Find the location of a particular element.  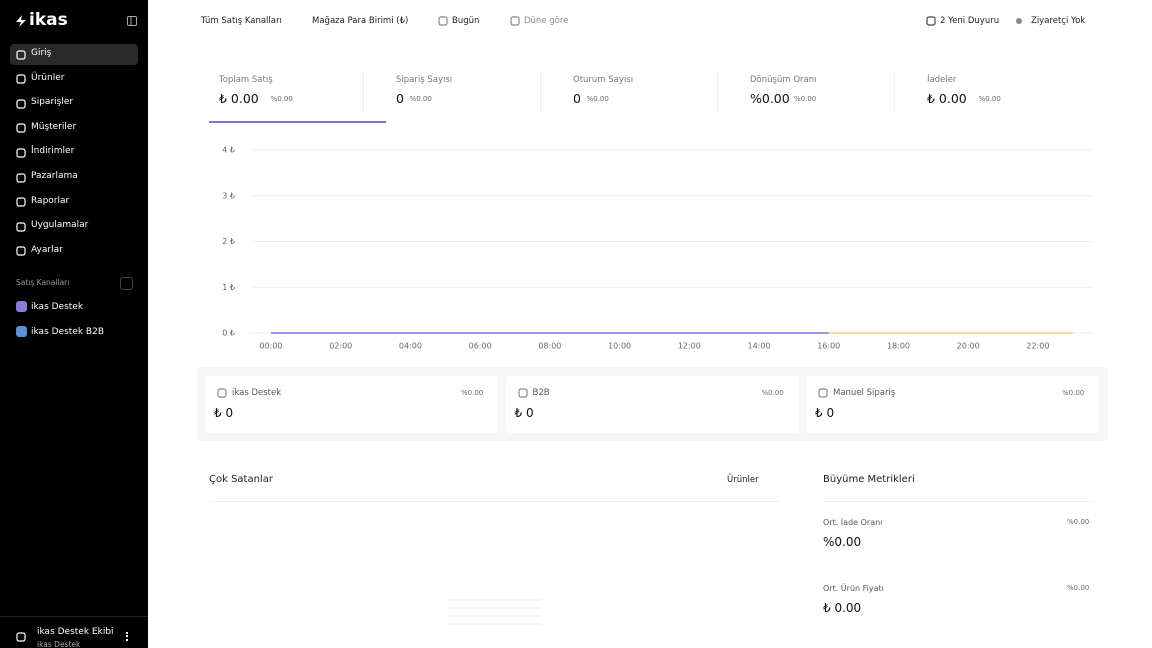

metric-label: Ort. İade Oranı is located at coordinates (853, 522).